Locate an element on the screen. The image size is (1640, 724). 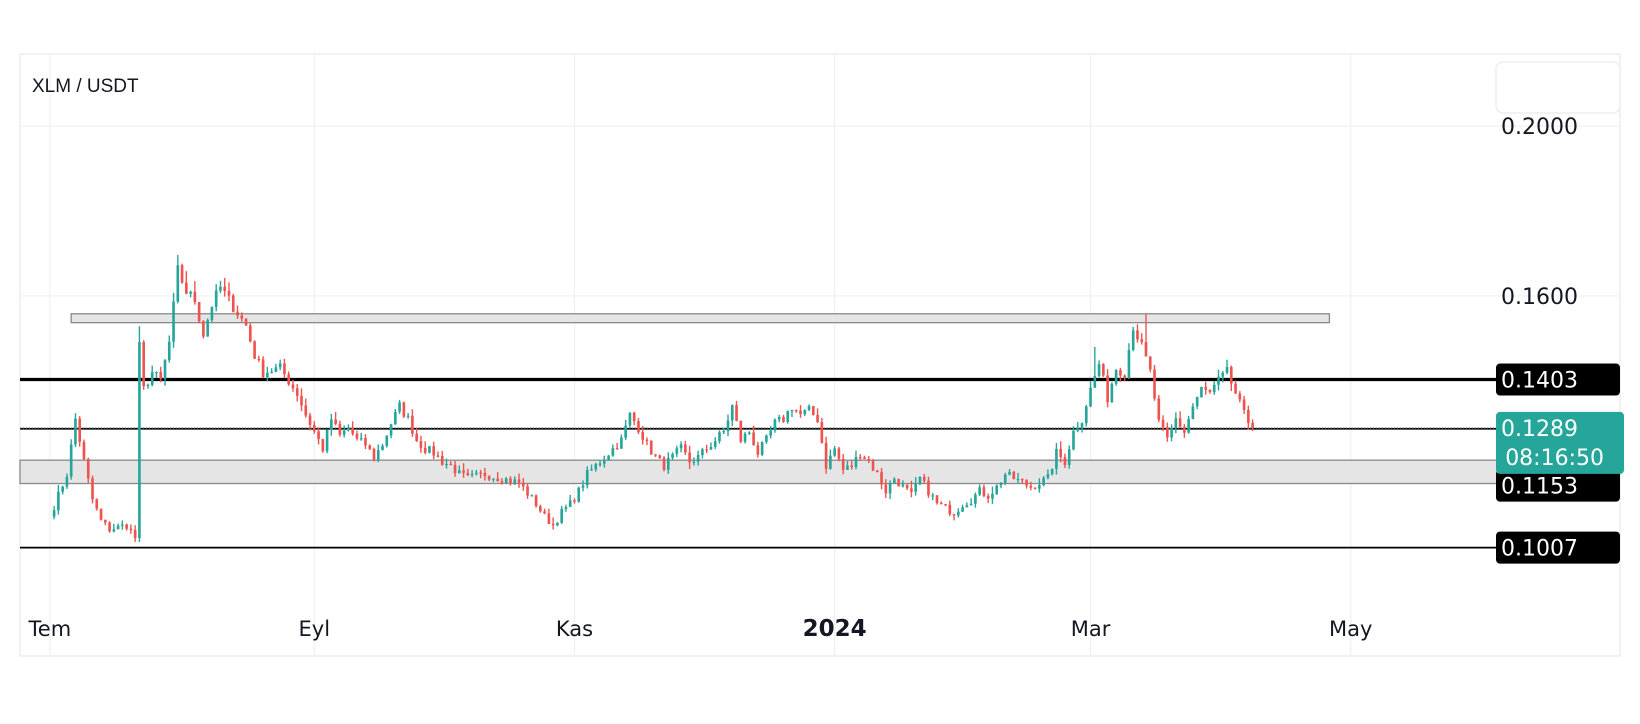
last-price-tag: 0.1289 is located at coordinates (1539, 429).